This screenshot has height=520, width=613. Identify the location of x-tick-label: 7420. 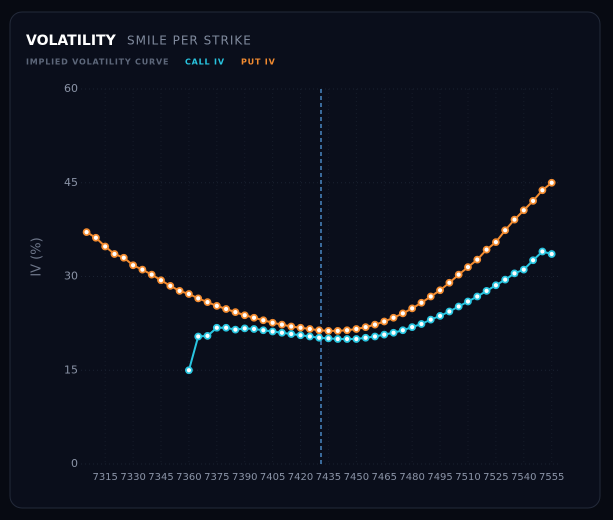
(300, 477).